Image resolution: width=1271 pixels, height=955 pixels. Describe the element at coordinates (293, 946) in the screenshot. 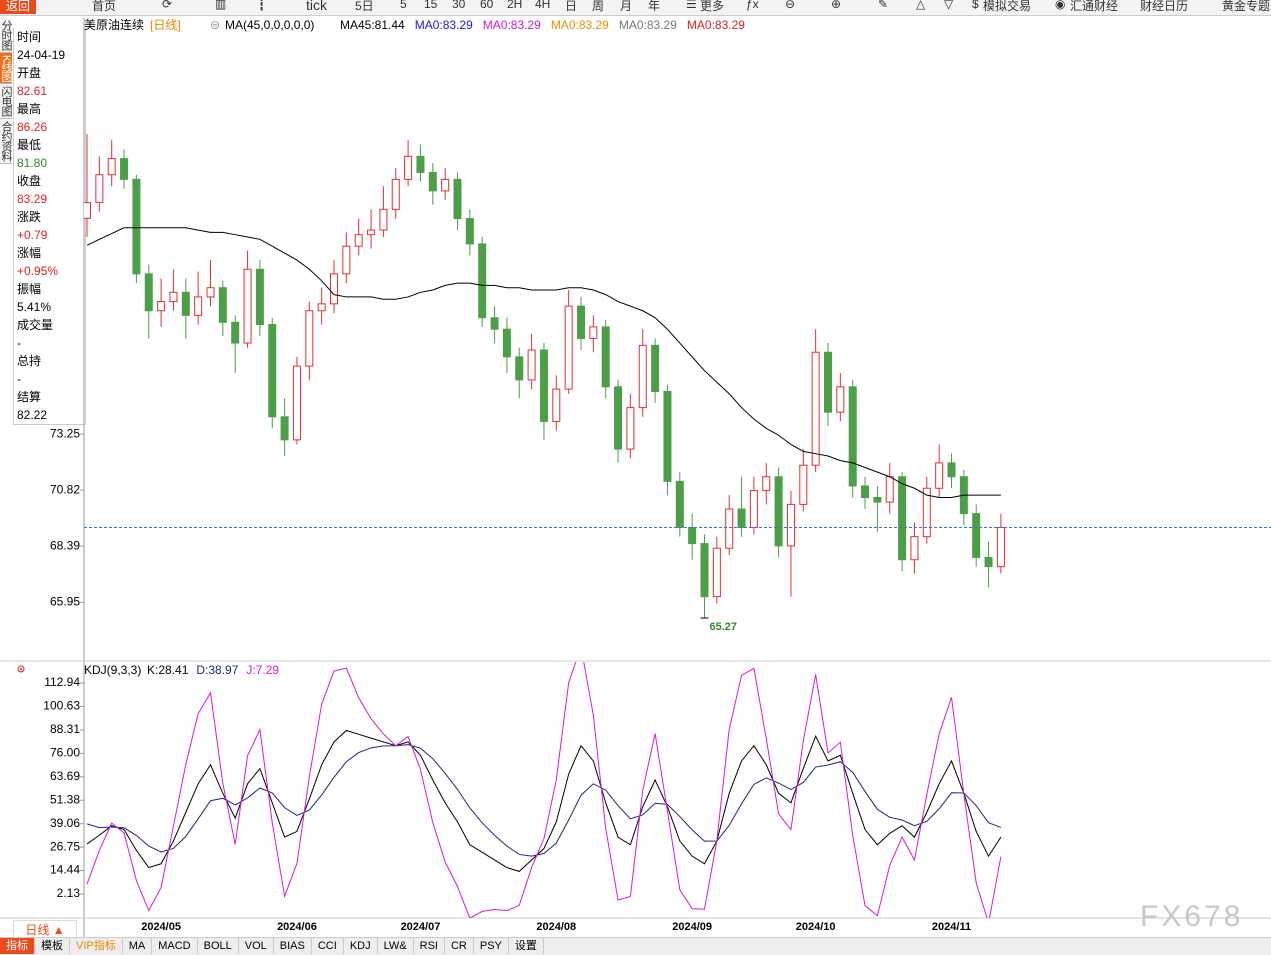

I see `indicator-tab: BIAS` at that location.